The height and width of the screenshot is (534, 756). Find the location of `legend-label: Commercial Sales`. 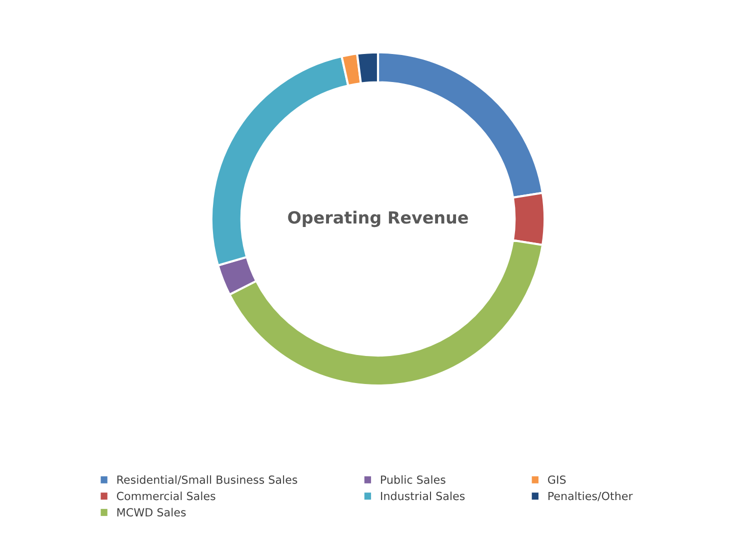

legend-label: Commercial Sales is located at coordinates (166, 496).